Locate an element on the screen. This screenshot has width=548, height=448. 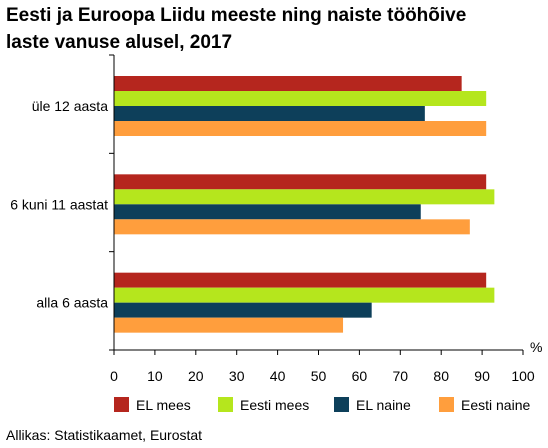
bar-eesti-mees-6-kuni-11-aastat is located at coordinates (304, 197).